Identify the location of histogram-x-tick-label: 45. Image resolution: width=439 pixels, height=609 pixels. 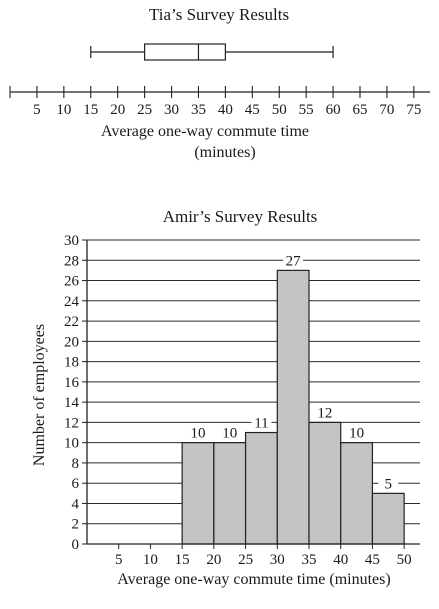
(372, 560).